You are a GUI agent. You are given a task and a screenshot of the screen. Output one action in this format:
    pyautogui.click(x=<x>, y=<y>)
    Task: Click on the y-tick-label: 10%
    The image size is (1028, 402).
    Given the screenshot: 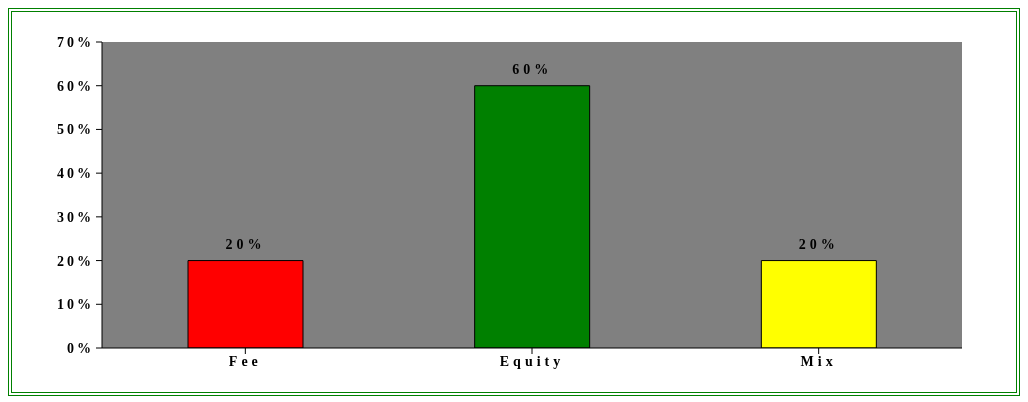 What is the action you would take?
    pyautogui.click(x=75, y=305)
    